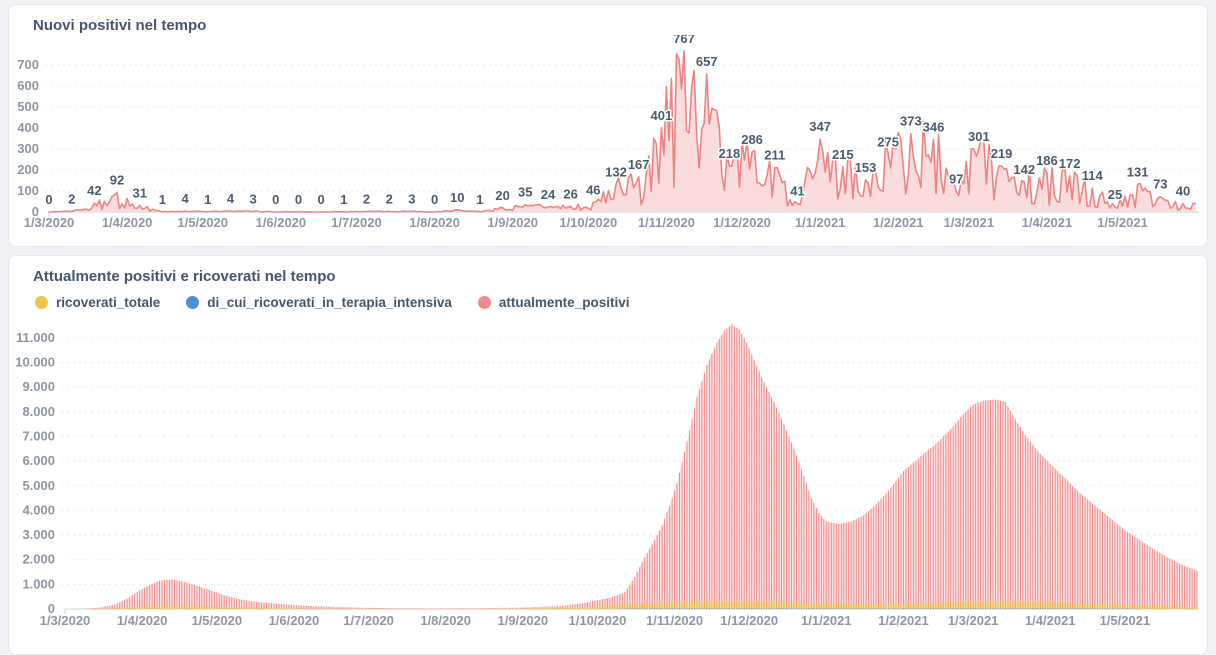 This screenshot has height=655, width=1216. Describe the element at coordinates (878, 608) in the screenshot. I see `bars-di_cui_ricoverati_in_terapia_intensiva` at that location.